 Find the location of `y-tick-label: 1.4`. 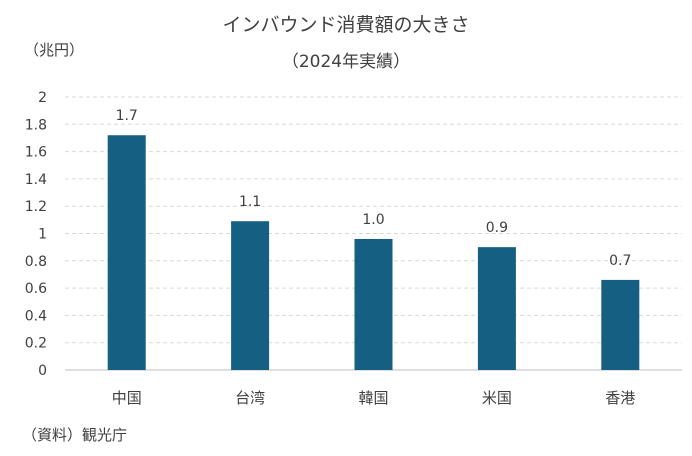

y-tick-label: 1.4 is located at coordinates (36, 180).